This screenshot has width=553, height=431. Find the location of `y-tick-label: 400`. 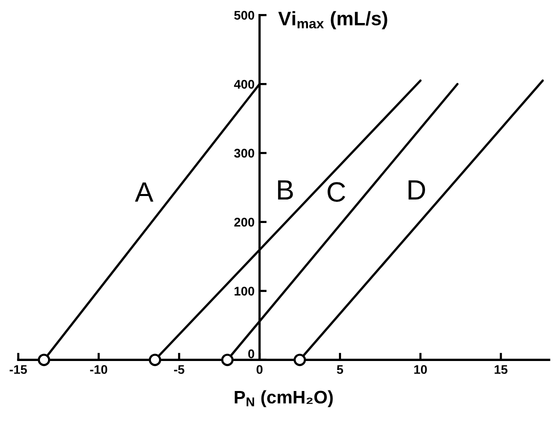

y-tick-label: 400 is located at coordinates (244, 84).